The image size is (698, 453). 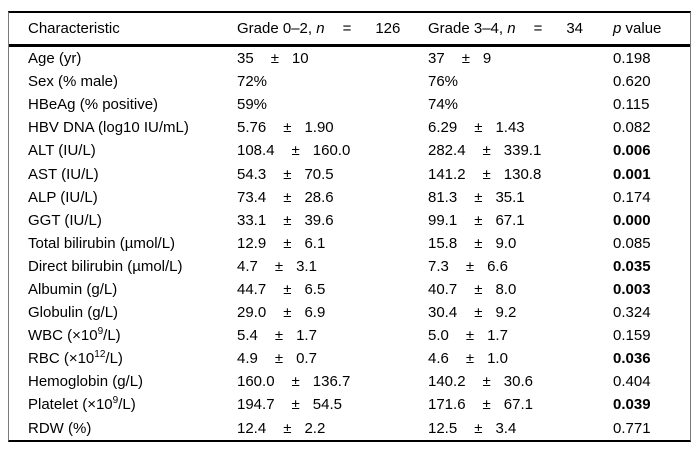 I want to click on sd-value: 6.6, so click(x=497, y=266).